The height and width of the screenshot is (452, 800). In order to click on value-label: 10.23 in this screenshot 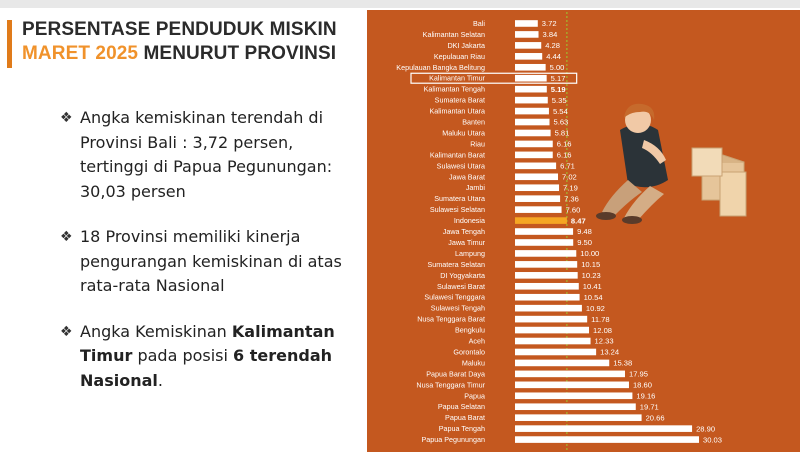, I will do `click(591, 275)`.